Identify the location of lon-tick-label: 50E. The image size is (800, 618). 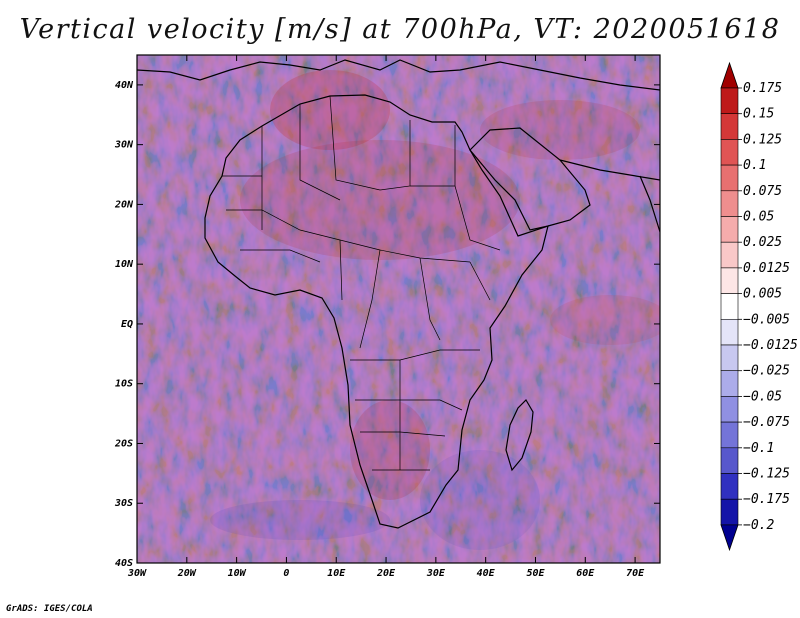
(535, 573).